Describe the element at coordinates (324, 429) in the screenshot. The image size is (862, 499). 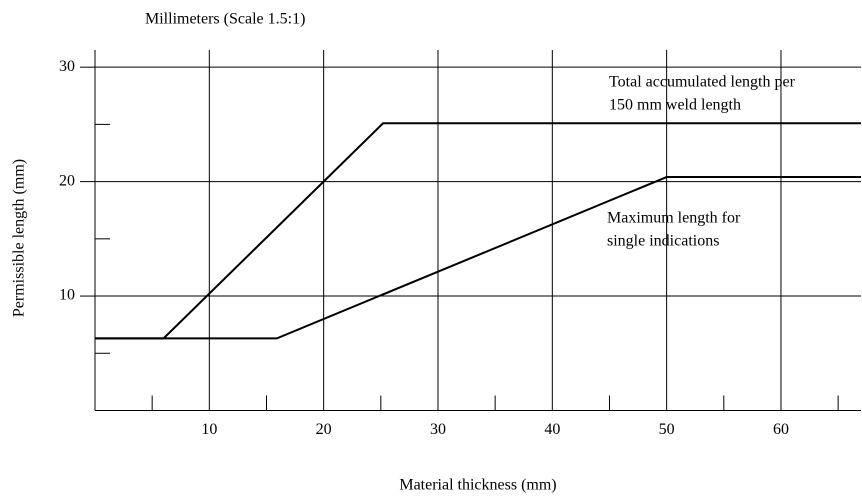
I see `x-tick-label: 20` at that location.